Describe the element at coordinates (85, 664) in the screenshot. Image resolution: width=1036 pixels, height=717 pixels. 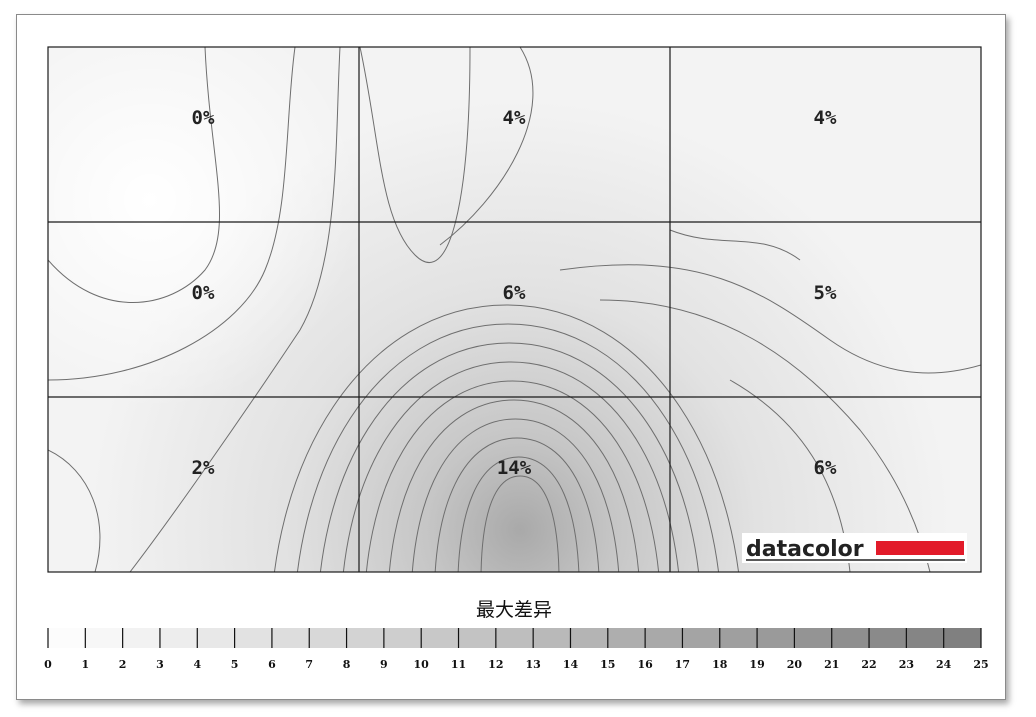
I see `legend-tick-label-1: 1` at that location.